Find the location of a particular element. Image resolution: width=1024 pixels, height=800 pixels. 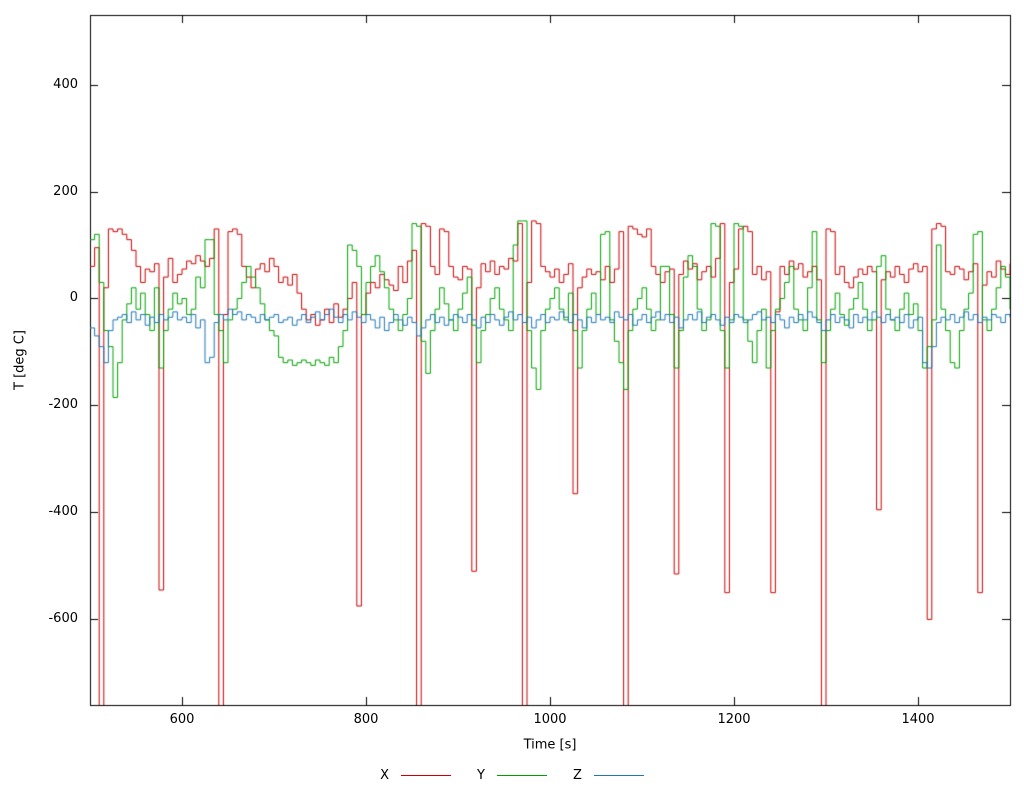

x-tick-label: 600 is located at coordinates (182, 719).